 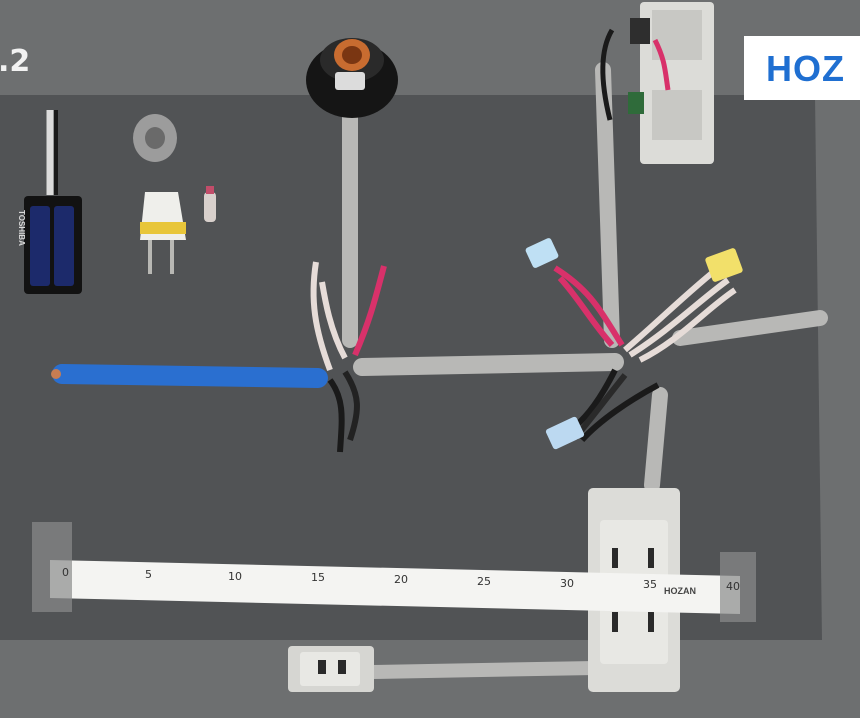 What do you see at coordinates (805, 68) in the screenshot?
I see `banner-text: HOZ` at bounding box center [805, 68].